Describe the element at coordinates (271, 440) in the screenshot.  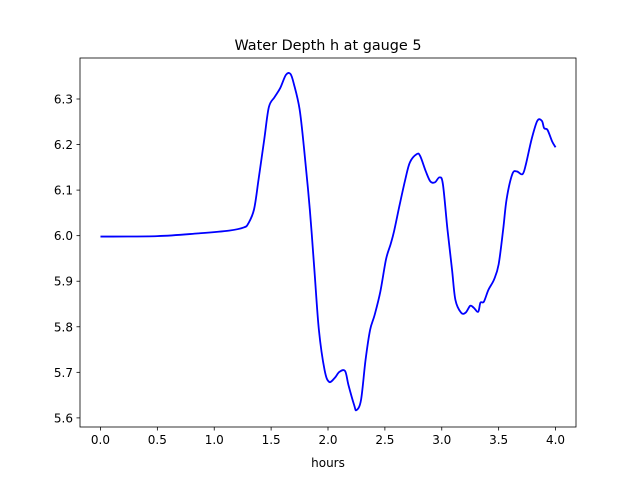
I see `x-tick-label: 1.5` at that location.